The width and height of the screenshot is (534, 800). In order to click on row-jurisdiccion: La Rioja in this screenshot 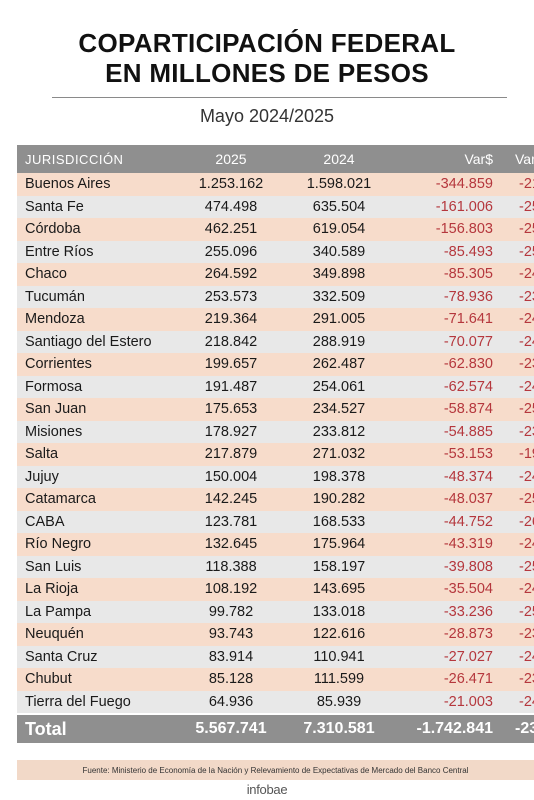, I will do `click(52, 589)`.